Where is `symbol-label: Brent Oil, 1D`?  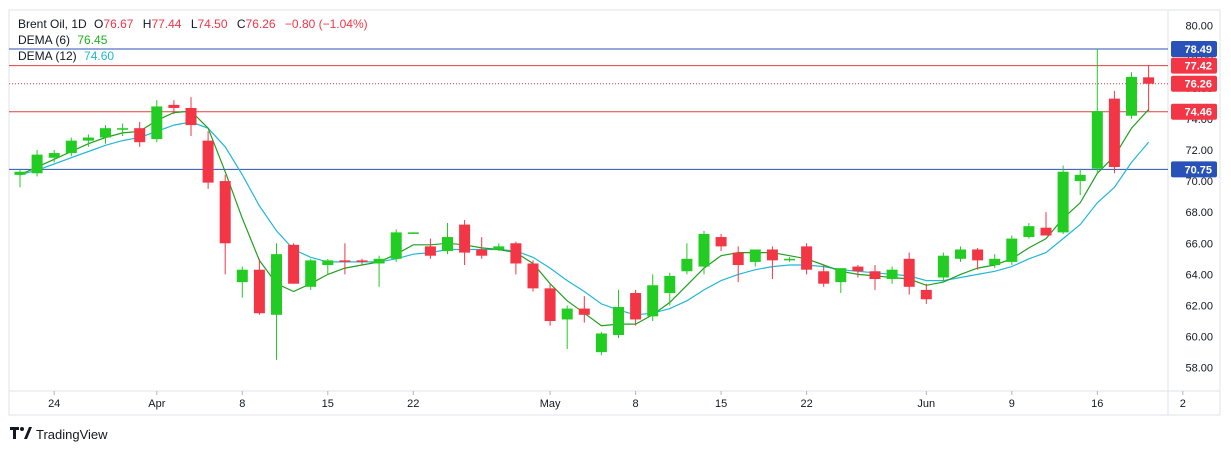 symbol-label: Brent Oil, 1D is located at coordinates (52, 24).